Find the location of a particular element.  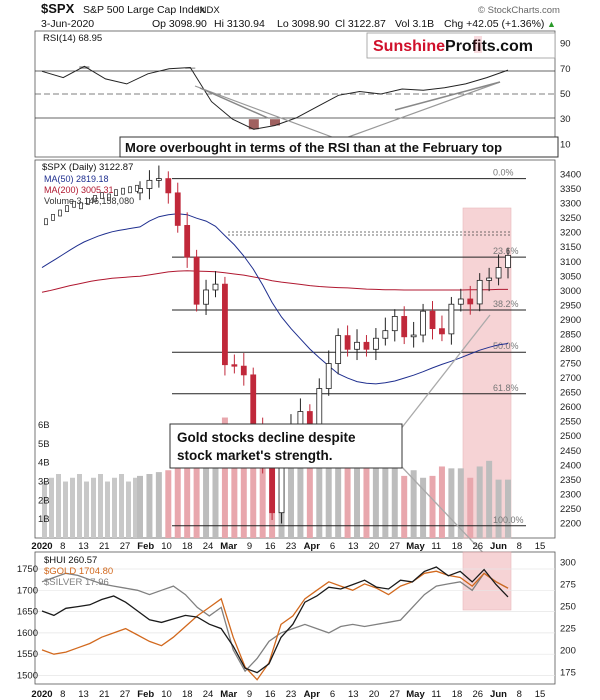

rsi-oversold-fill is located at coordinates (253, 124).